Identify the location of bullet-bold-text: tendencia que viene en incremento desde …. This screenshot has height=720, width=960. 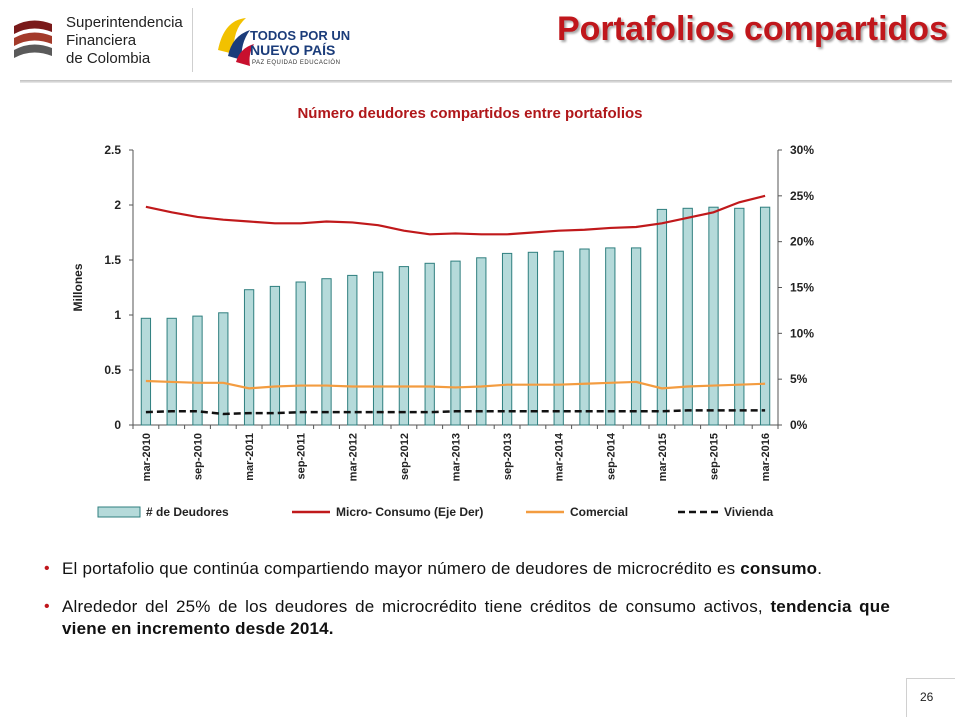
(476, 617).